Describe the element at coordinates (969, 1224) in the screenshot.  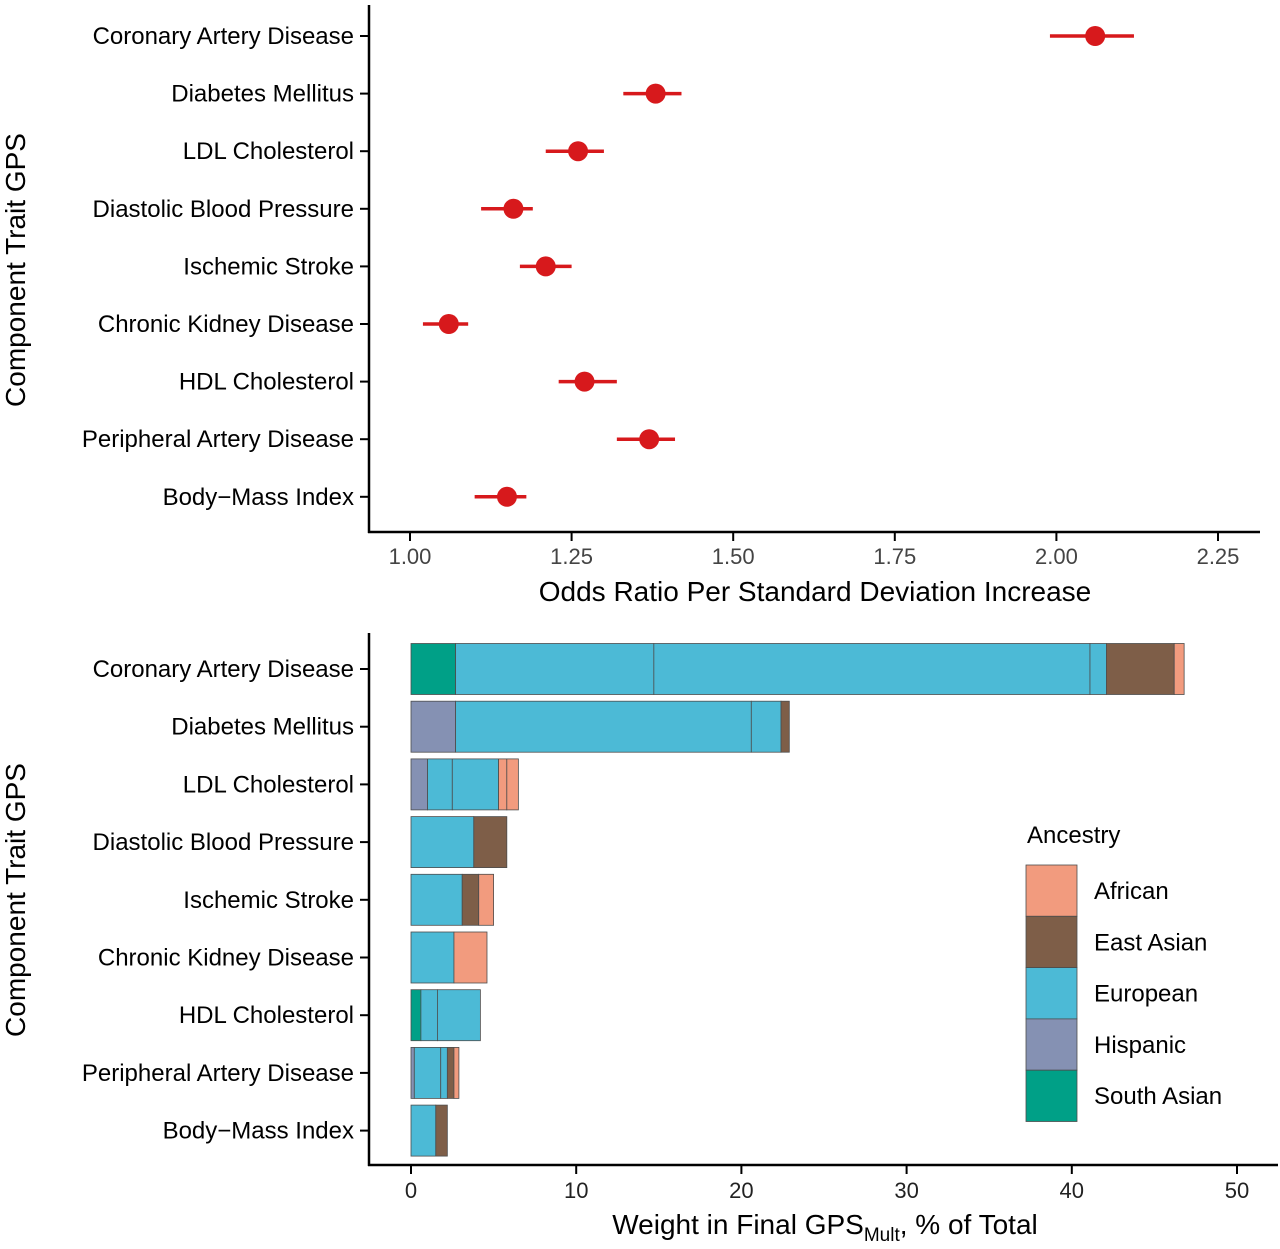
I see `bottom-x-axis-title-suffix: , % of Total` at that location.